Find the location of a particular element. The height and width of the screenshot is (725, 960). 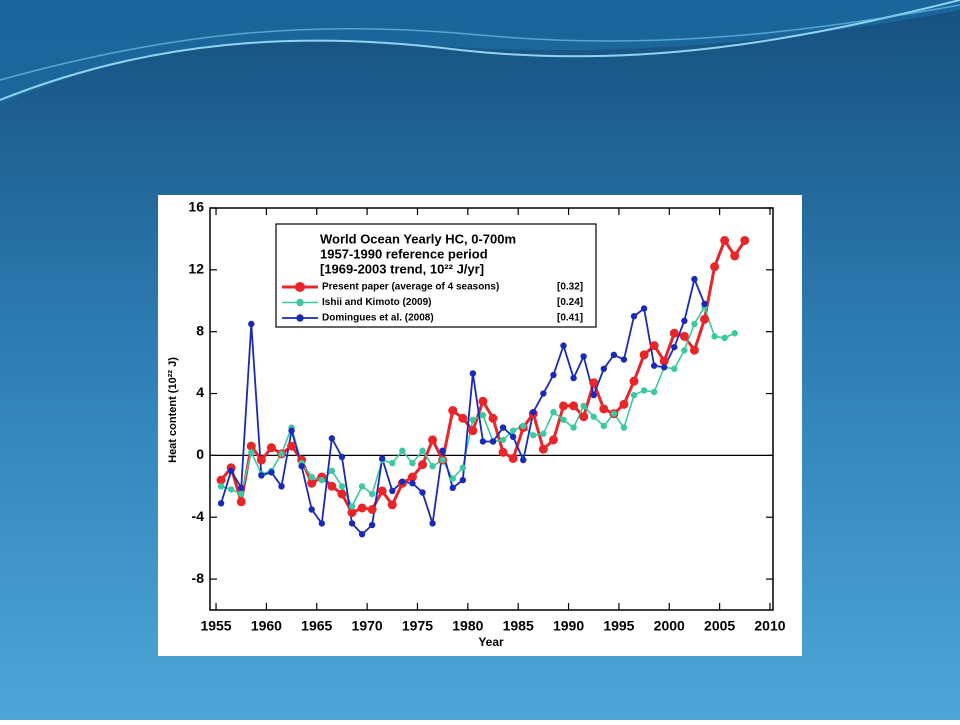

legend-title: World Ocean Yearly HC, 0-700m is located at coordinates (418, 238).